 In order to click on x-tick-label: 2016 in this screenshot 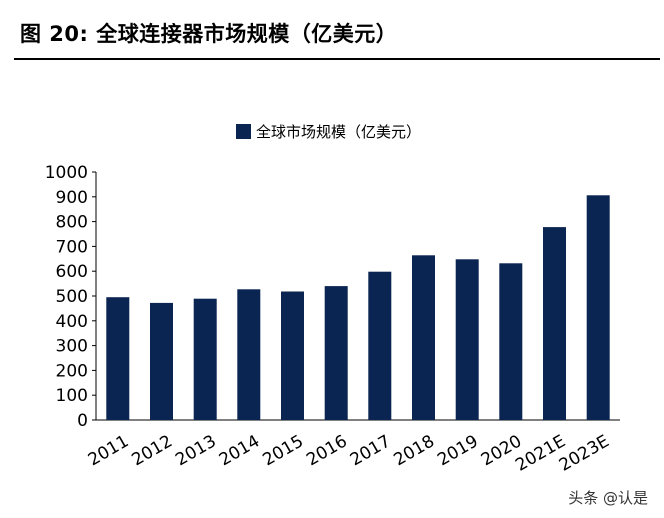, I will do `click(326, 450)`.